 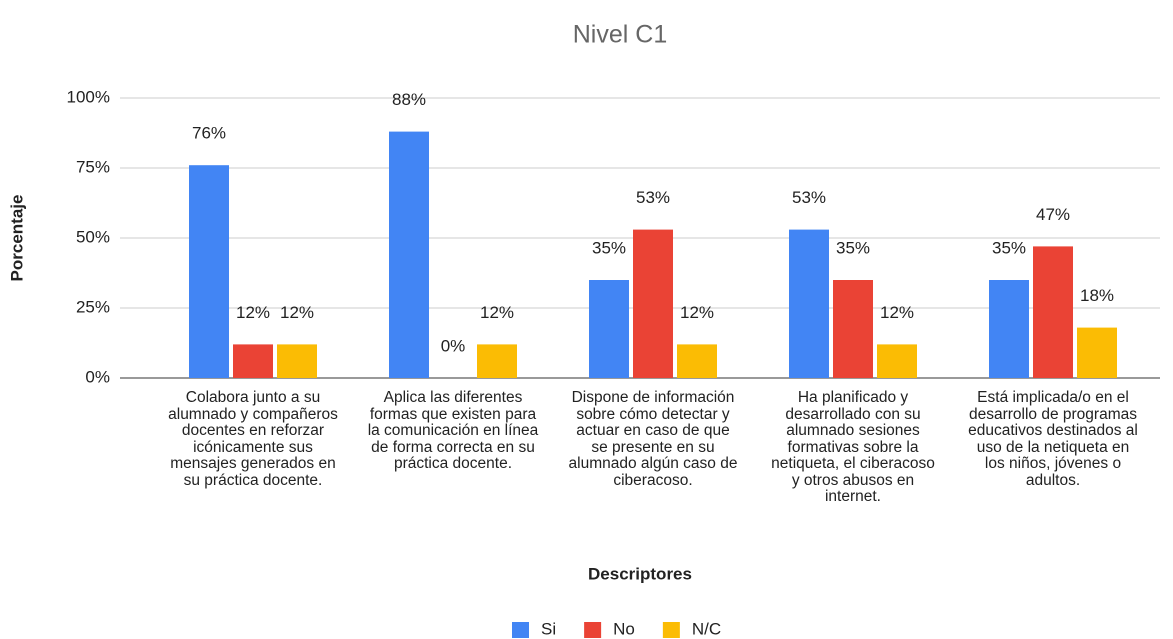 I want to click on y-tick-label: 75%, so click(x=93, y=166).